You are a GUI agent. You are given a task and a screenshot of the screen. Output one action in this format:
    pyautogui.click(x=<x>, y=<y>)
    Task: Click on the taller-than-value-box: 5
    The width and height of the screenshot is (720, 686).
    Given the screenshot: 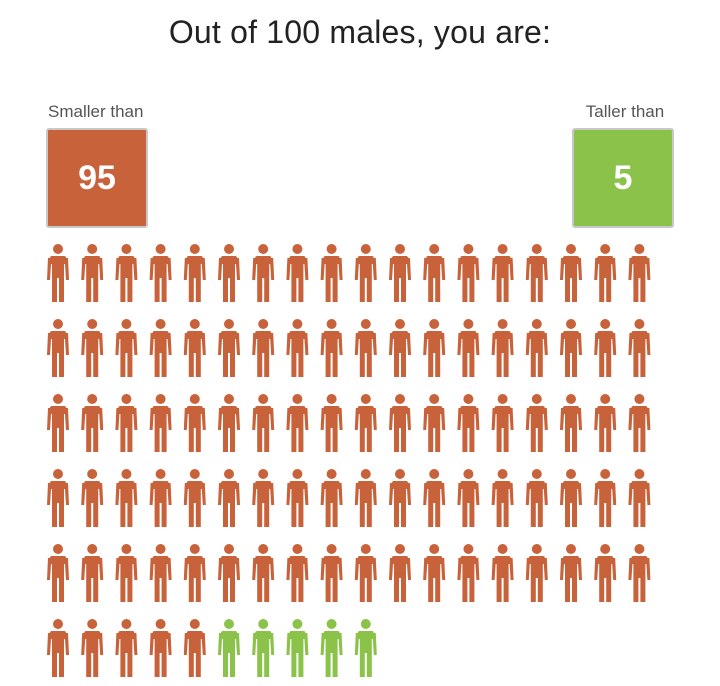 What is the action you would take?
    pyautogui.click(x=623, y=178)
    